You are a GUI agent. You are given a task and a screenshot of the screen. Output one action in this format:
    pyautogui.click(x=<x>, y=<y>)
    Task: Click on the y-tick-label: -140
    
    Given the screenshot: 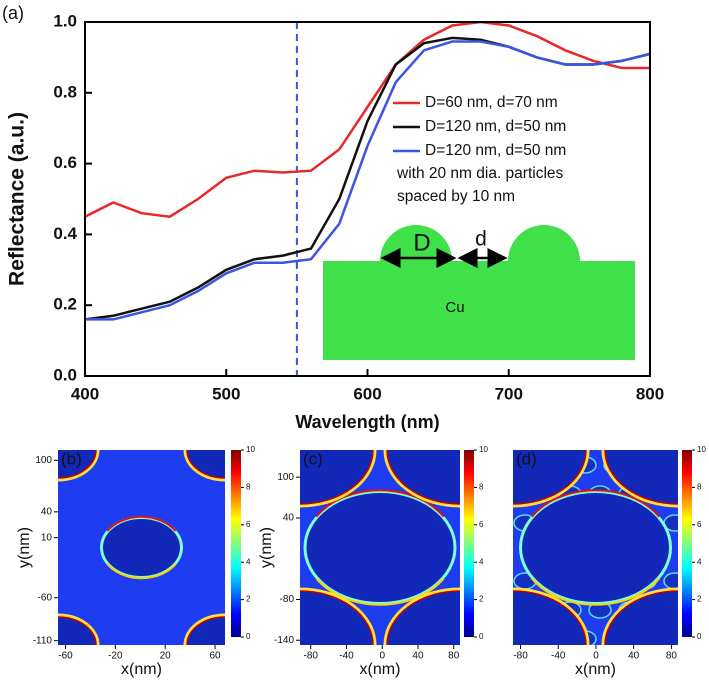 What is the action you would take?
    pyautogui.click(x=284, y=640)
    